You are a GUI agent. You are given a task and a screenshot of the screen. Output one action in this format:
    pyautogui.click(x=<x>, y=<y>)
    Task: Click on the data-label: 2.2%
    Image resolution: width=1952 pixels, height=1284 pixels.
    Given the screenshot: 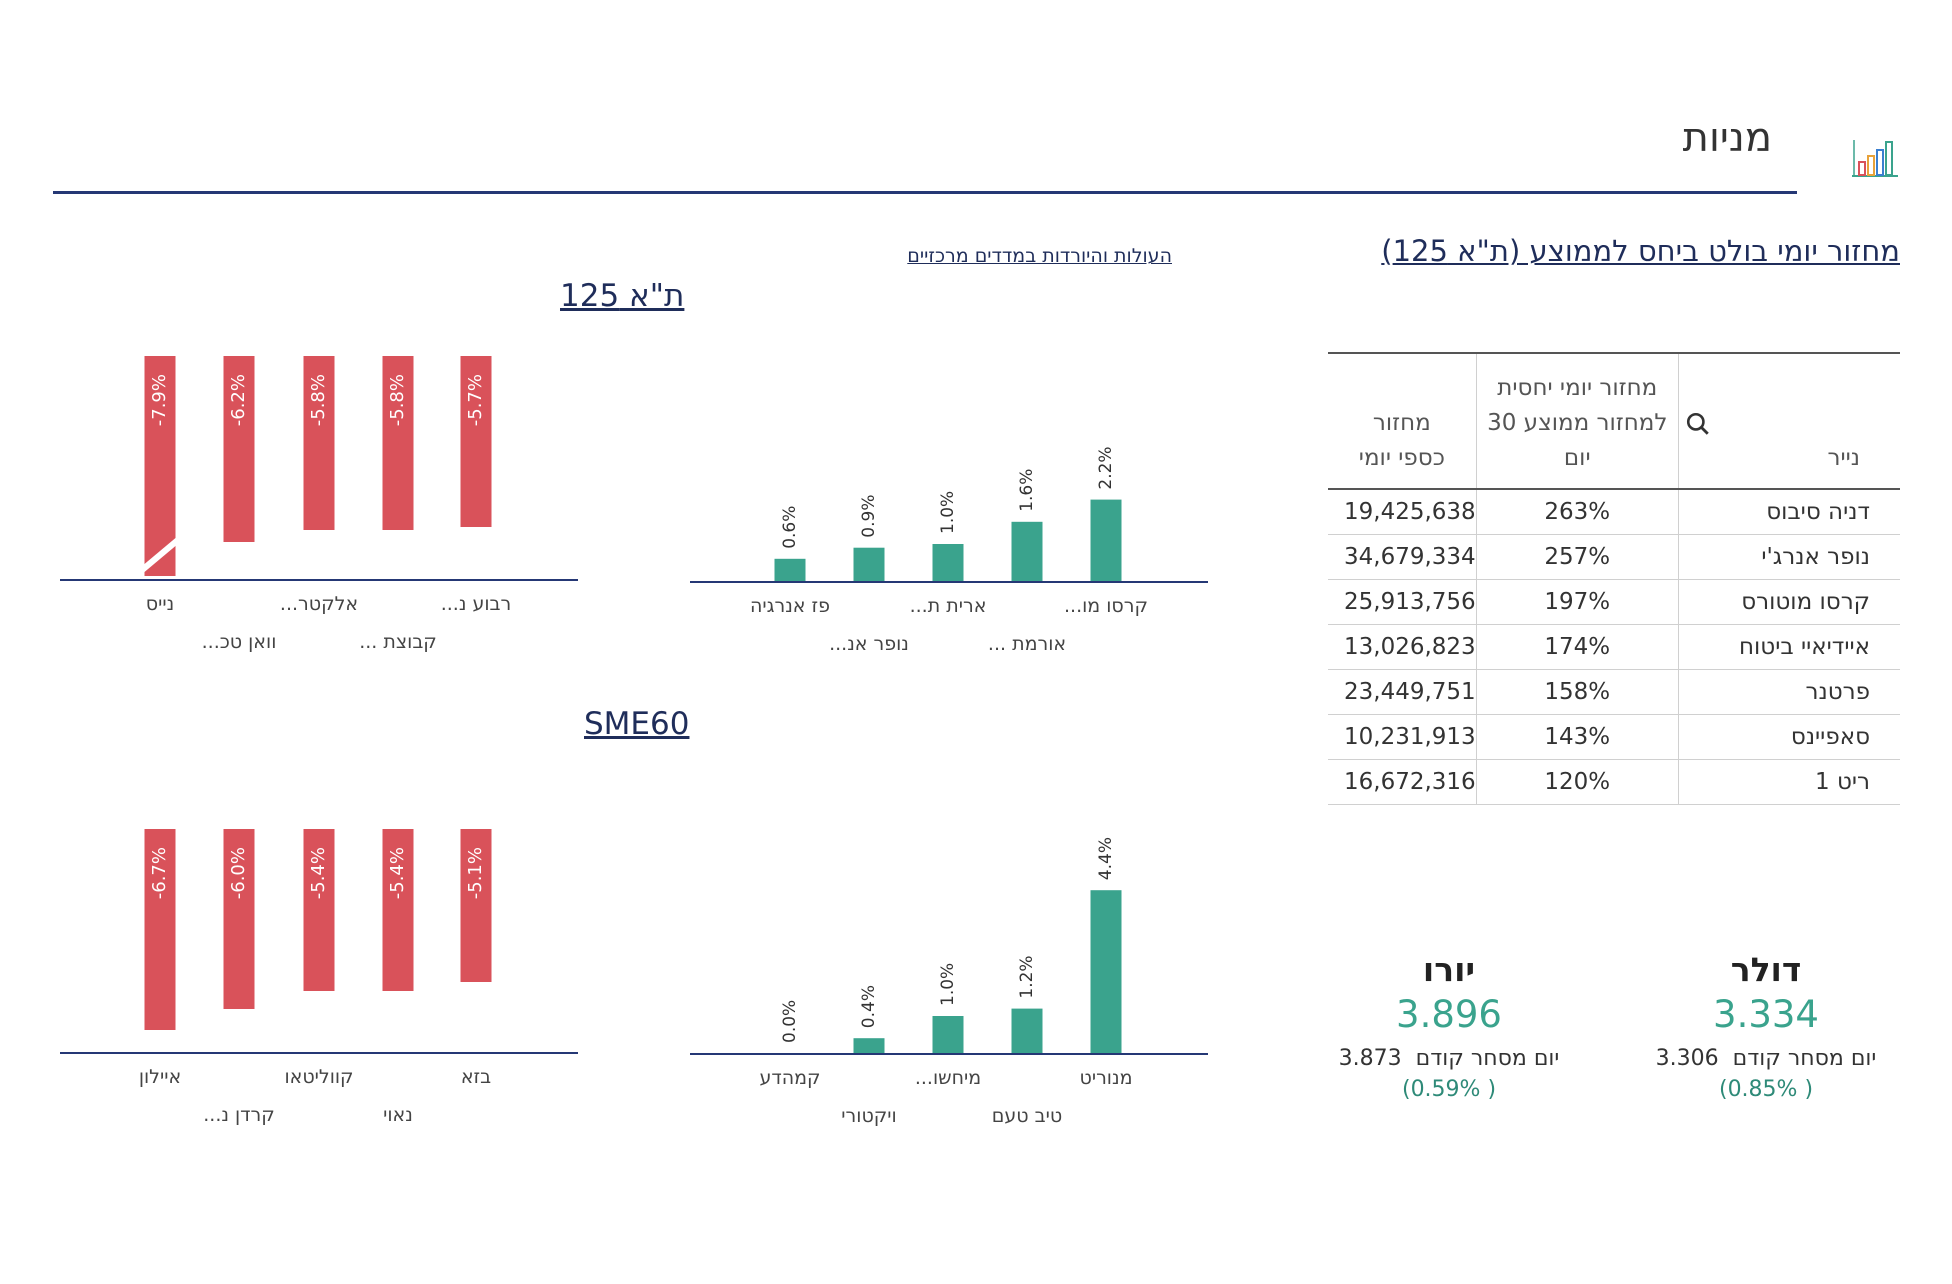 What is the action you would take?
    pyautogui.click(x=1106, y=467)
    